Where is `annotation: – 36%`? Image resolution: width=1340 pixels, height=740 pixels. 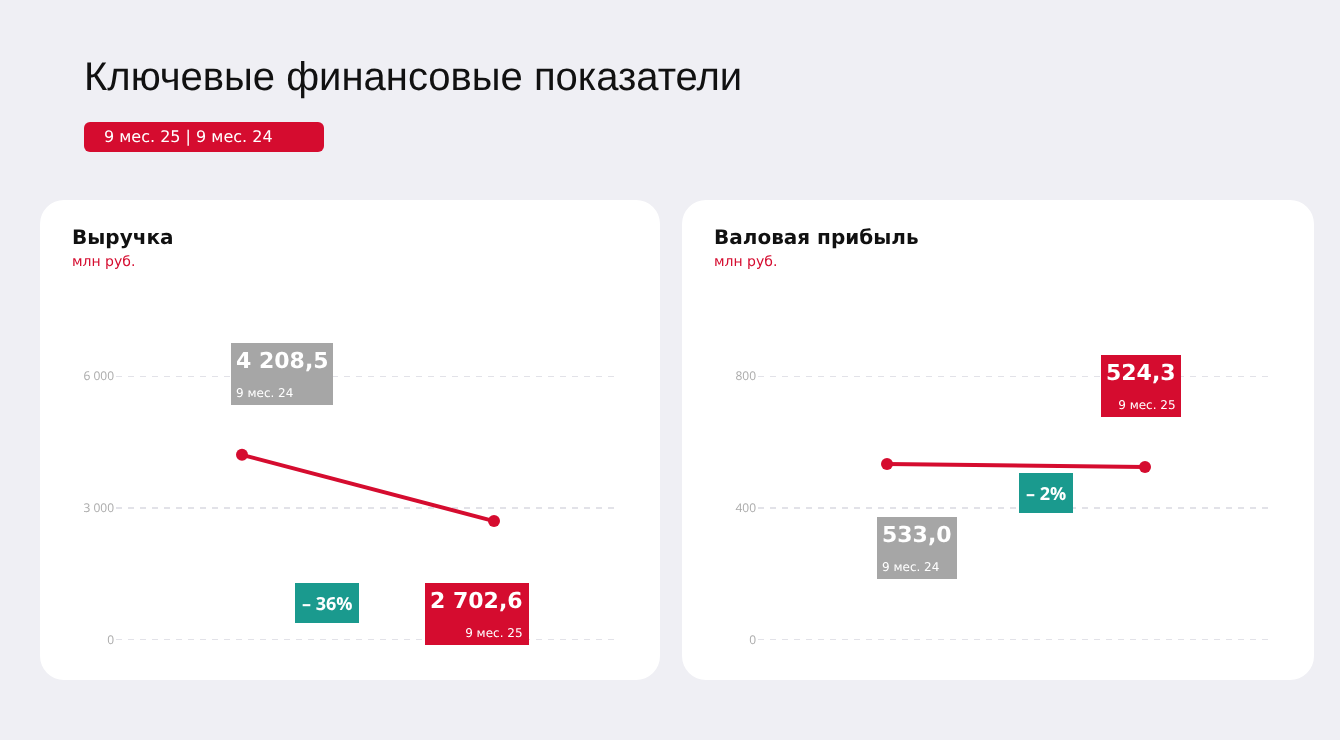 annotation: – 36% is located at coordinates (327, 603).